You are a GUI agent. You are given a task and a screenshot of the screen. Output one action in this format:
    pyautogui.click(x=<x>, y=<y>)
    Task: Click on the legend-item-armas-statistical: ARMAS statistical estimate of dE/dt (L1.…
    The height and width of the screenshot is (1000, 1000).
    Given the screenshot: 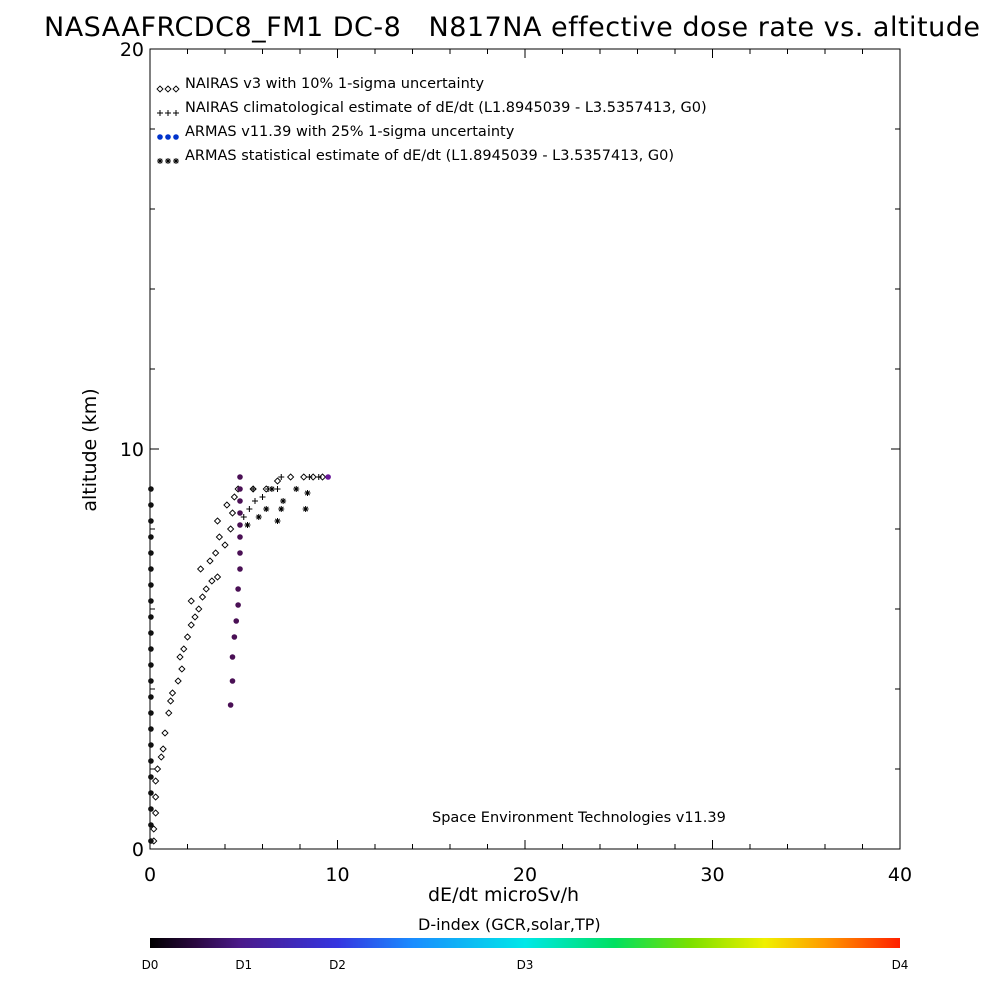 What is the action you would take?
    pyautogui.click(x=431, y=158)
    